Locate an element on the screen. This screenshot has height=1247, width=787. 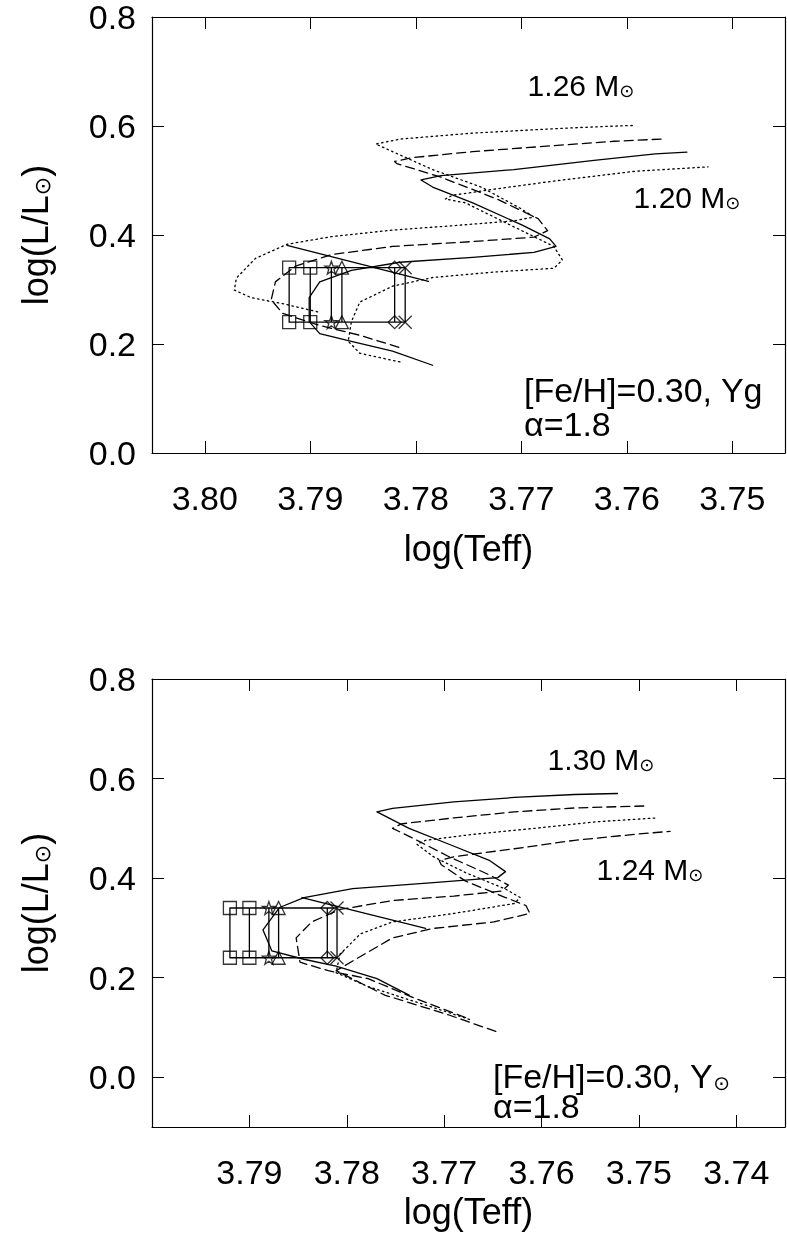
x-tick-label: 3.74 is located at coordinates (736, 1172).